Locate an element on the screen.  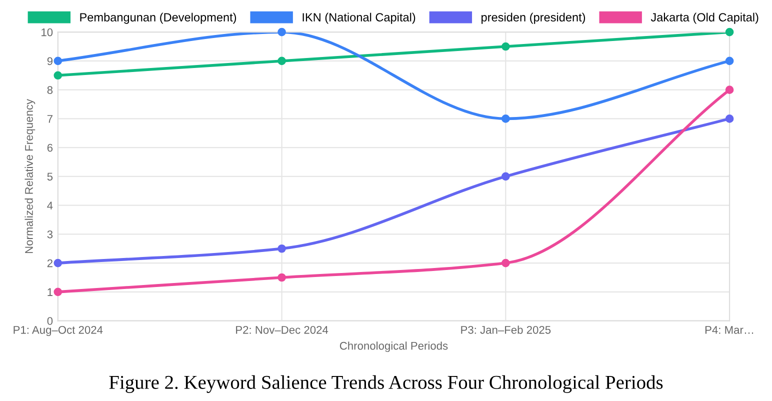
y-tick-label: 10 is located at coordinates (47, 32).